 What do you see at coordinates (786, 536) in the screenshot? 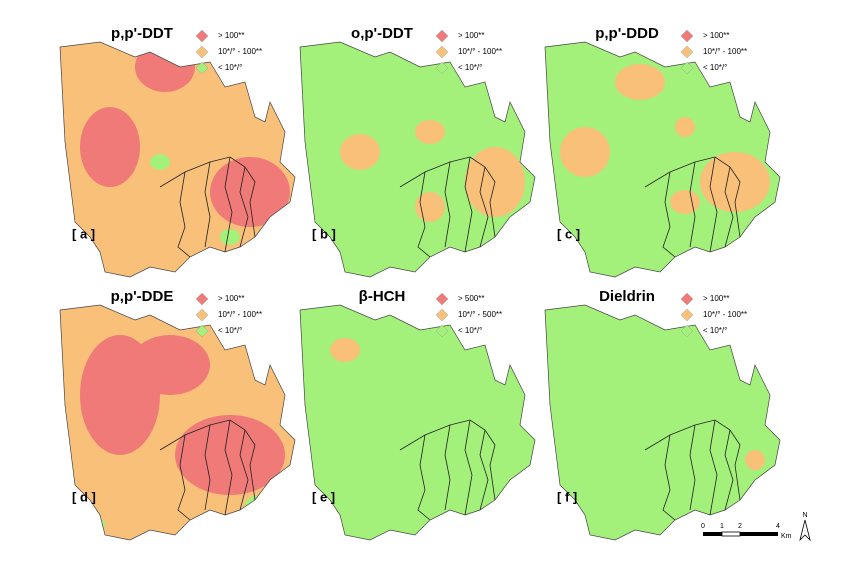
I see `scale-unit: Km` at bounding box center [786, 536].